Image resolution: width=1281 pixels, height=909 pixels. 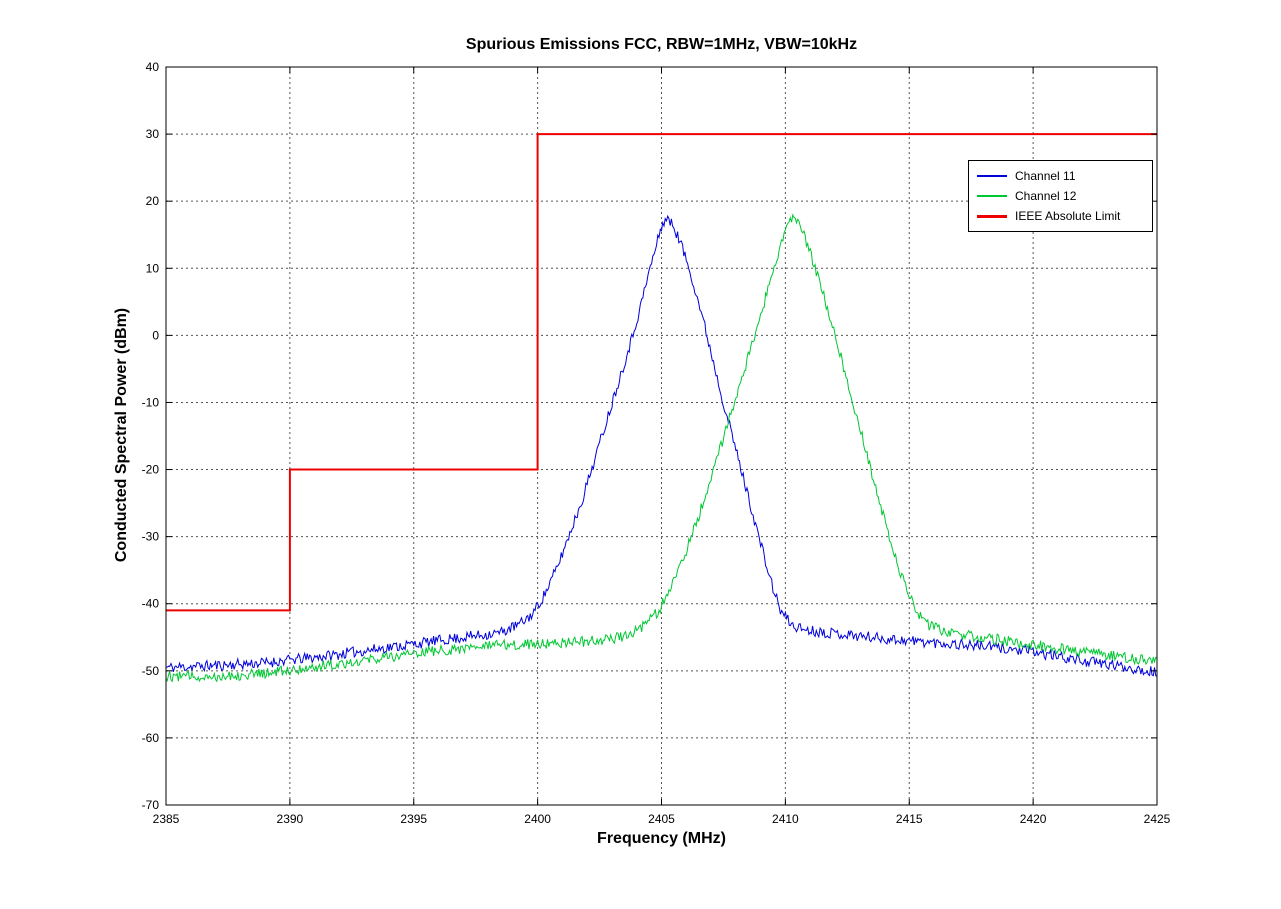 What do you see at coordinates (661, 819) in the screenshot?
I see `x-tick-label: 2405` at bounding box center [661, 819].